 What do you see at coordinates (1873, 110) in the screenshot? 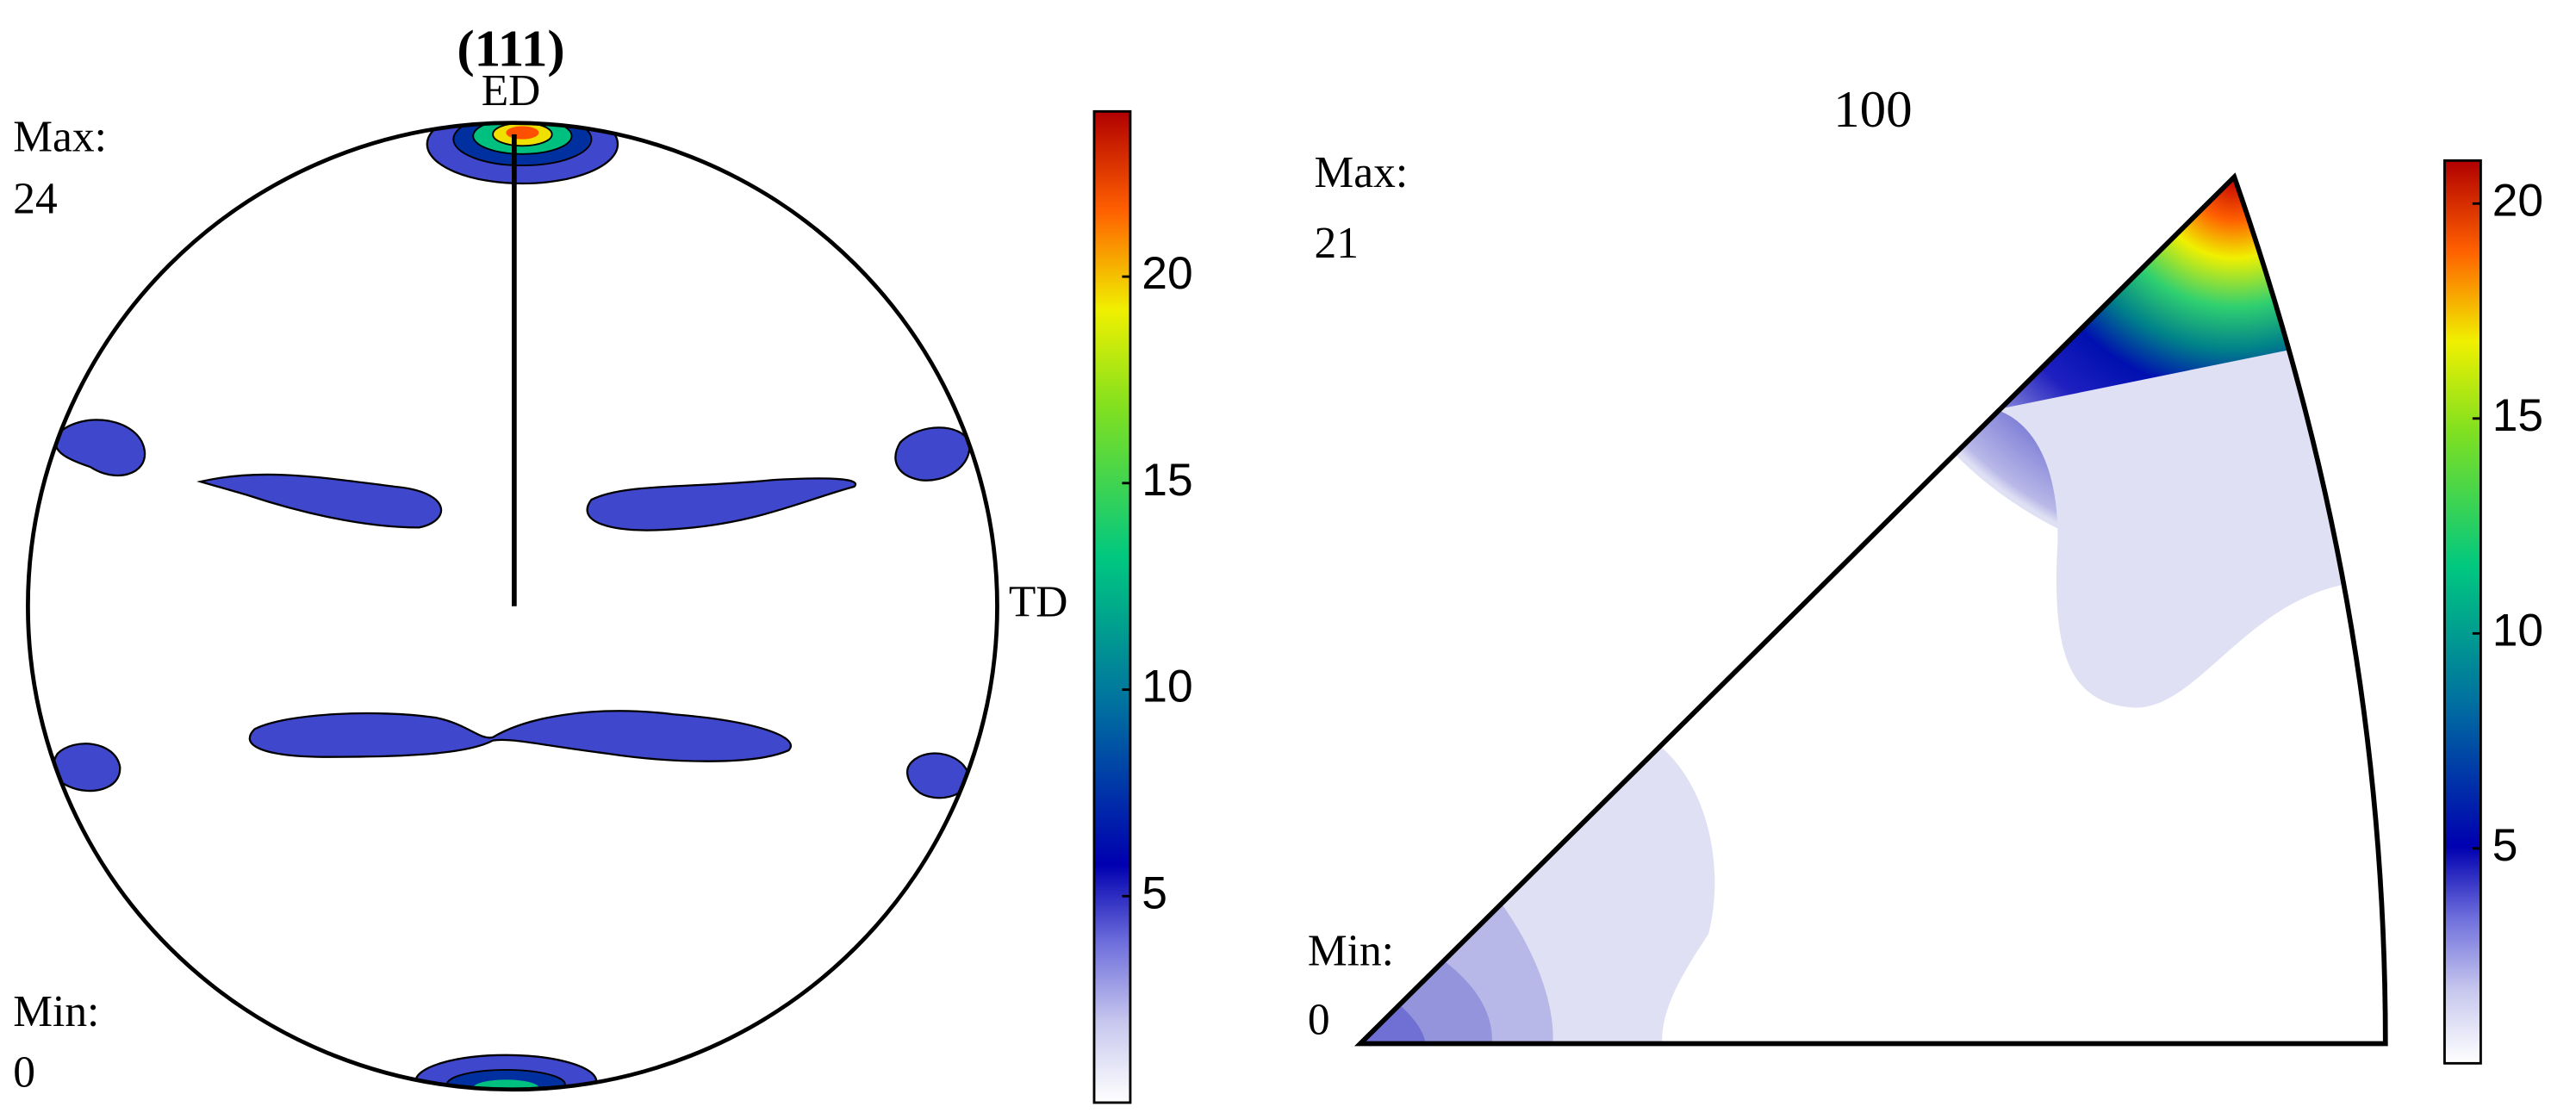
I see `title: 100` at bounding box center [1873, 110].